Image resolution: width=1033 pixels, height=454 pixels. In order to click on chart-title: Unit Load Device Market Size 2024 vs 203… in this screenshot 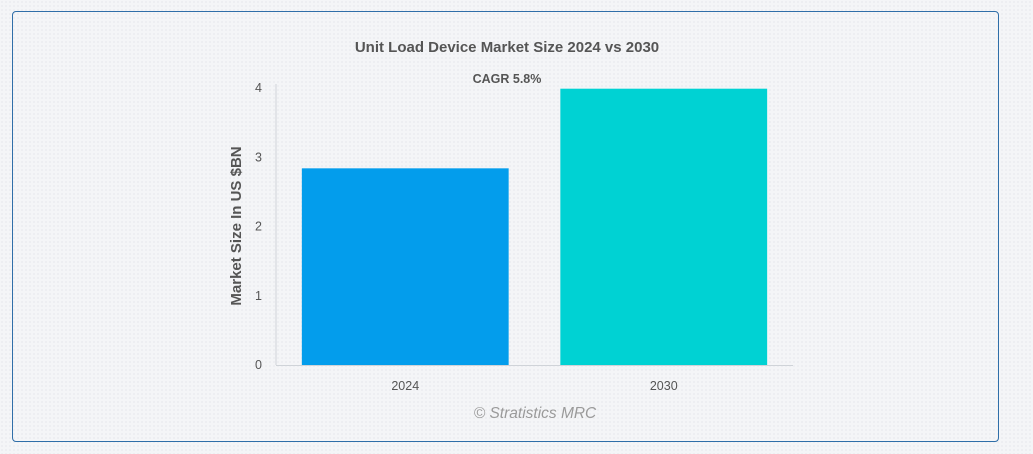, I will do `click(507, 47)`.